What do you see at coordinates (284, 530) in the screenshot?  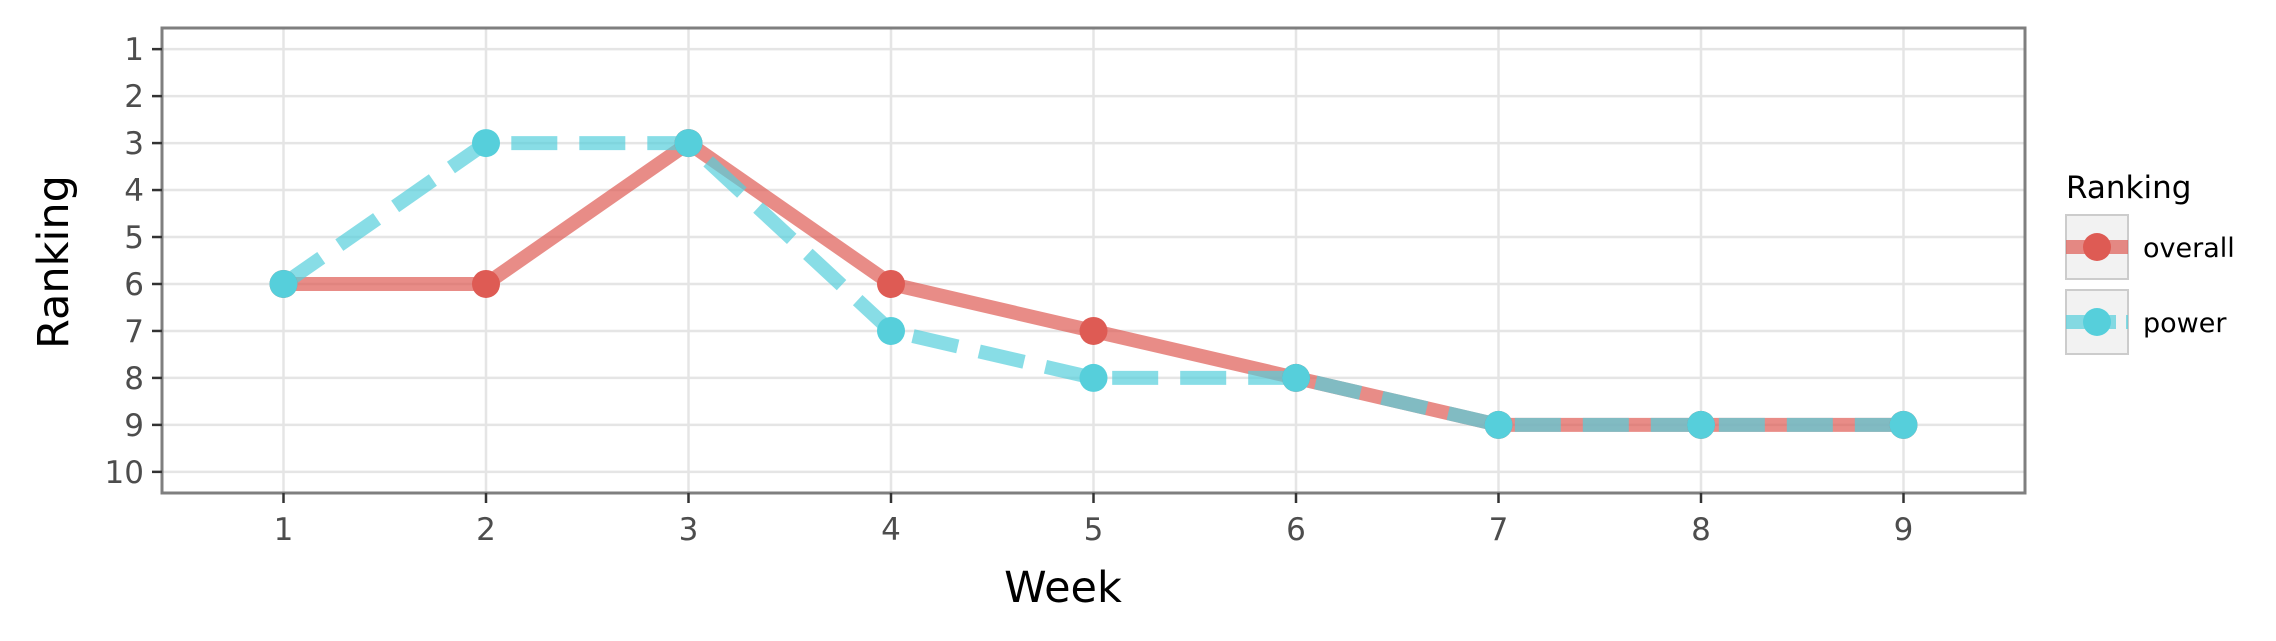 I see `x-tick-label: 1` at bounding box center [284, 530].